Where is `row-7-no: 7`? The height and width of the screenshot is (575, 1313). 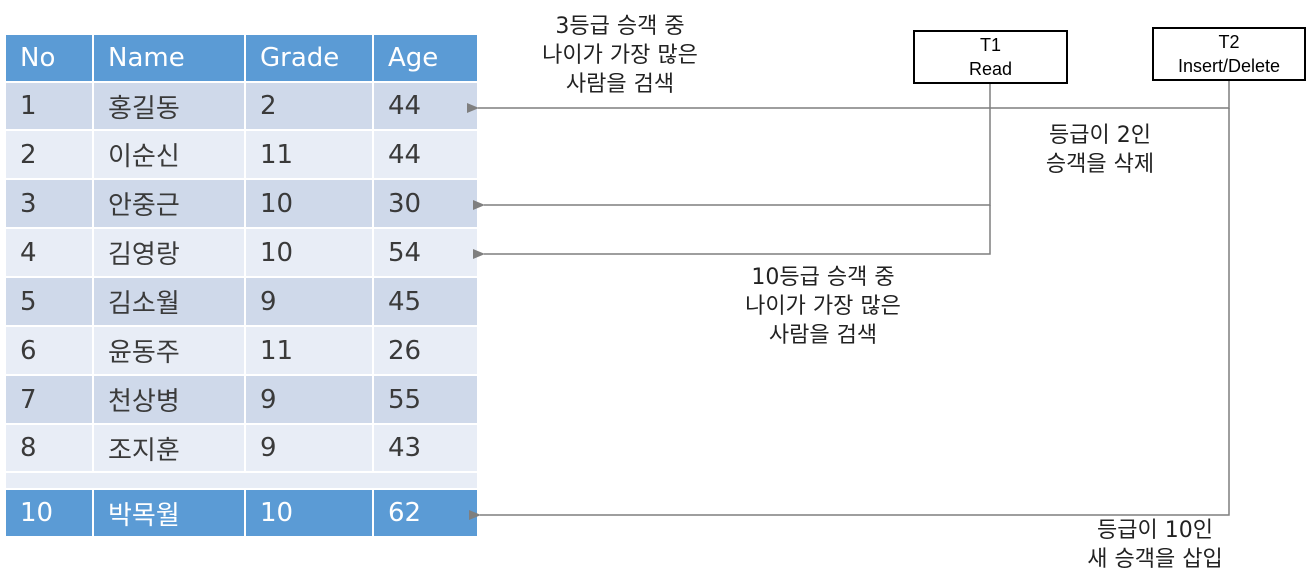
row-7-no: 7 is located at coordinates (50, 399).